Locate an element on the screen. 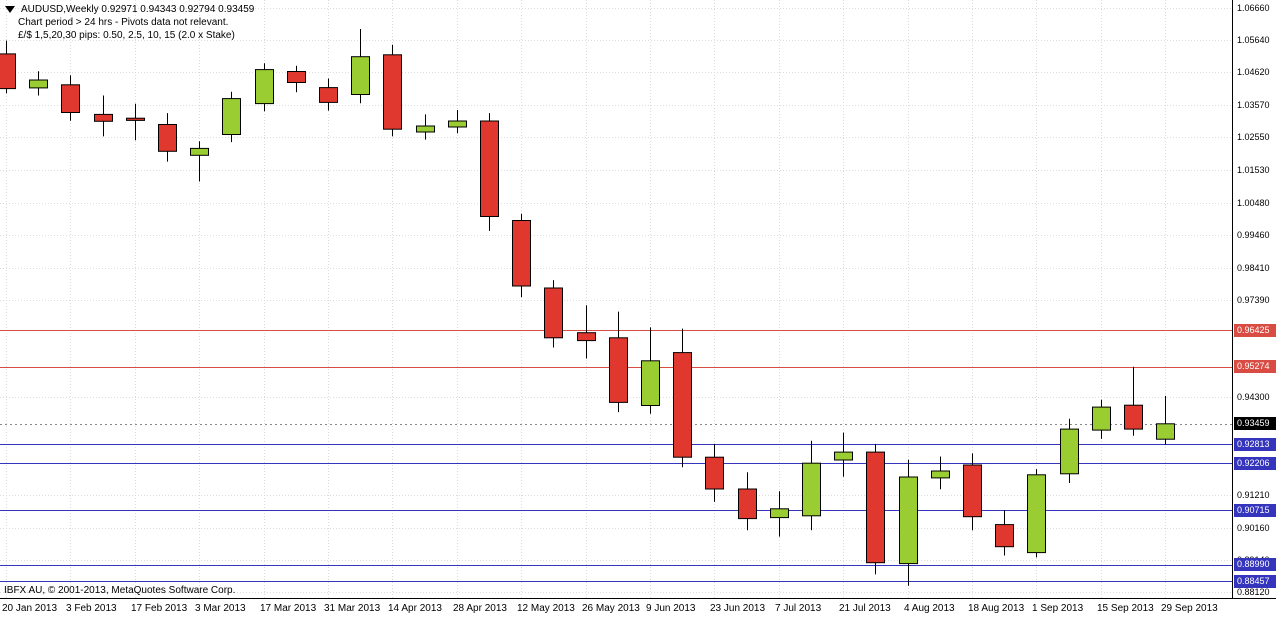 This screenshot has width=1276, height=619. price-level-badge: 0.88990 is located at coordinates (1255, 564).